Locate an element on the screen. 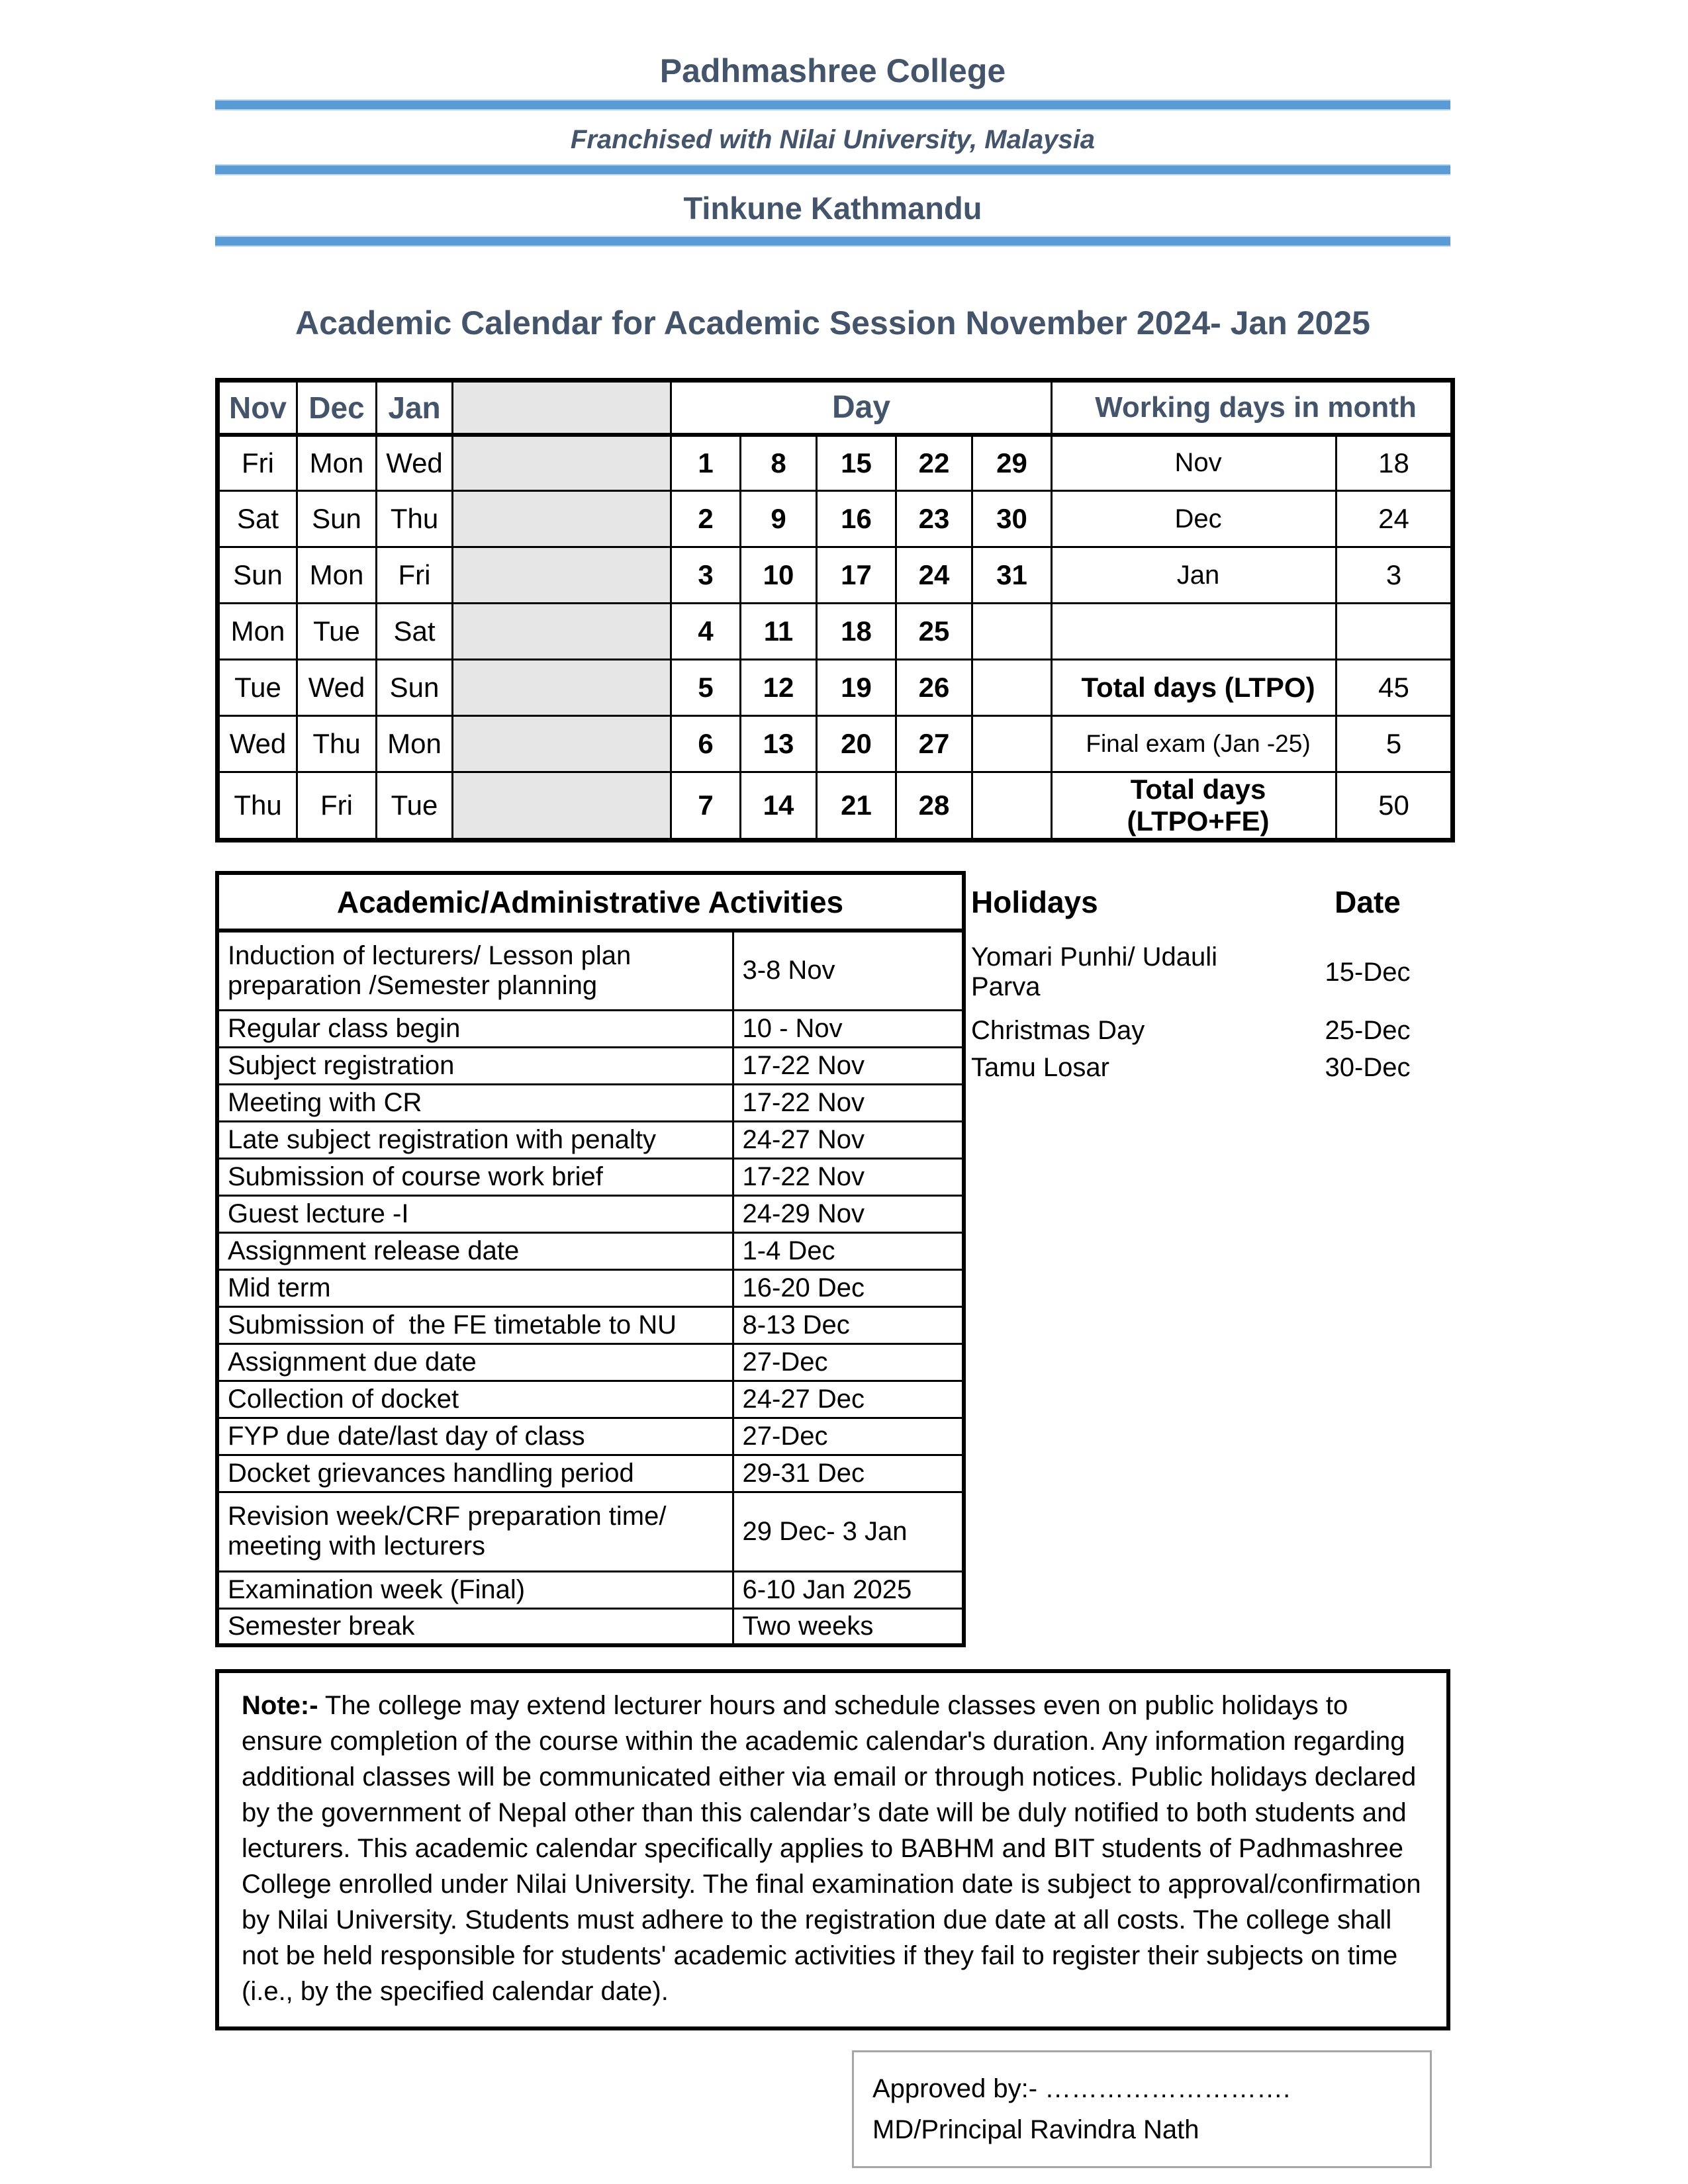 This screenshot has width=1688, height=2184. activity-row: Semester break Two weeks is located at coordinates (590, 1627).